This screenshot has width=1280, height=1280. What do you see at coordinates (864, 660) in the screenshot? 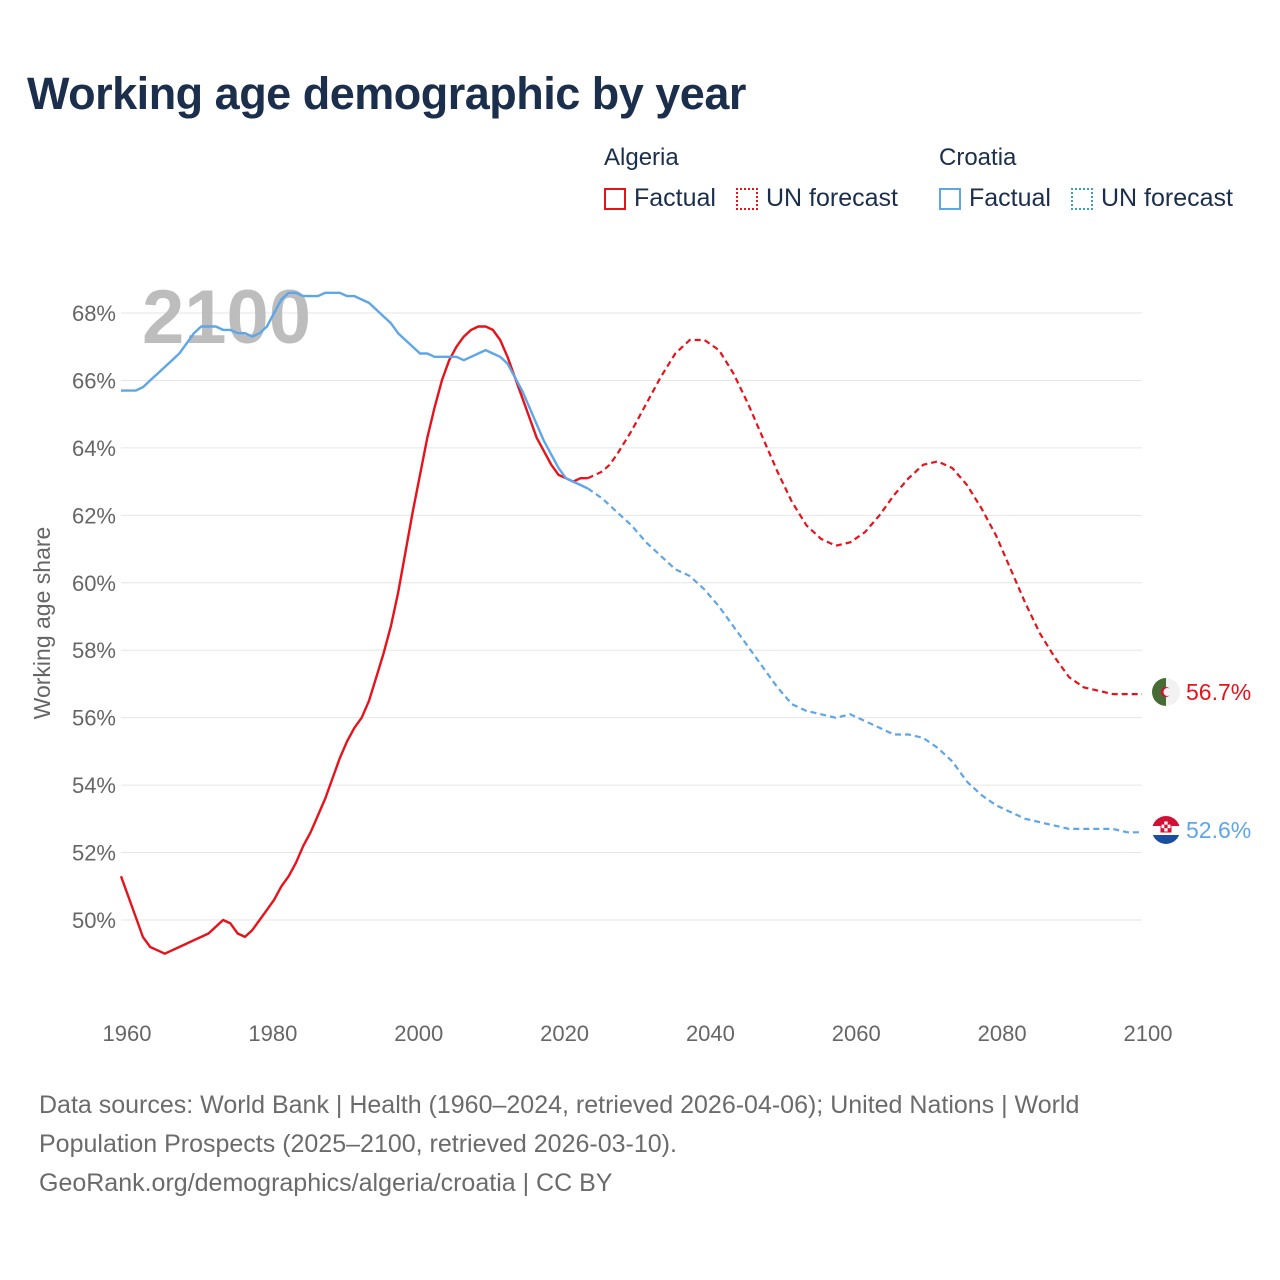
I see `croatia-forecast-line` at bounding box center [864, 660].